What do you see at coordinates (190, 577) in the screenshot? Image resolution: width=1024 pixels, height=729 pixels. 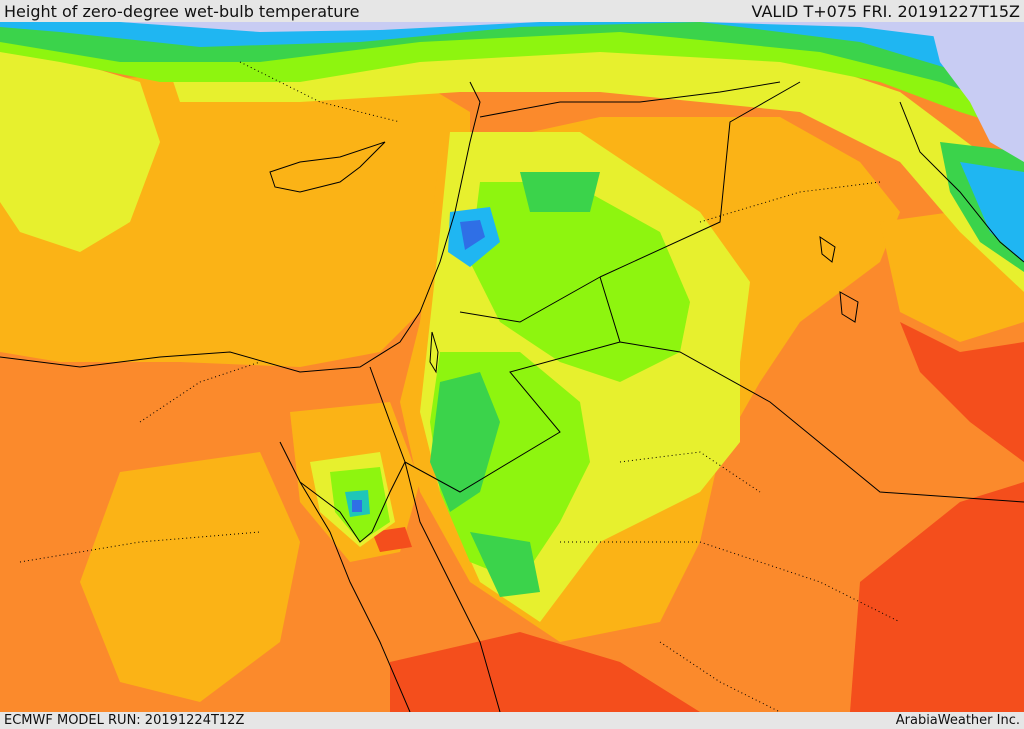 I see `field-amber-egypt` at bounding box center [190, 577].